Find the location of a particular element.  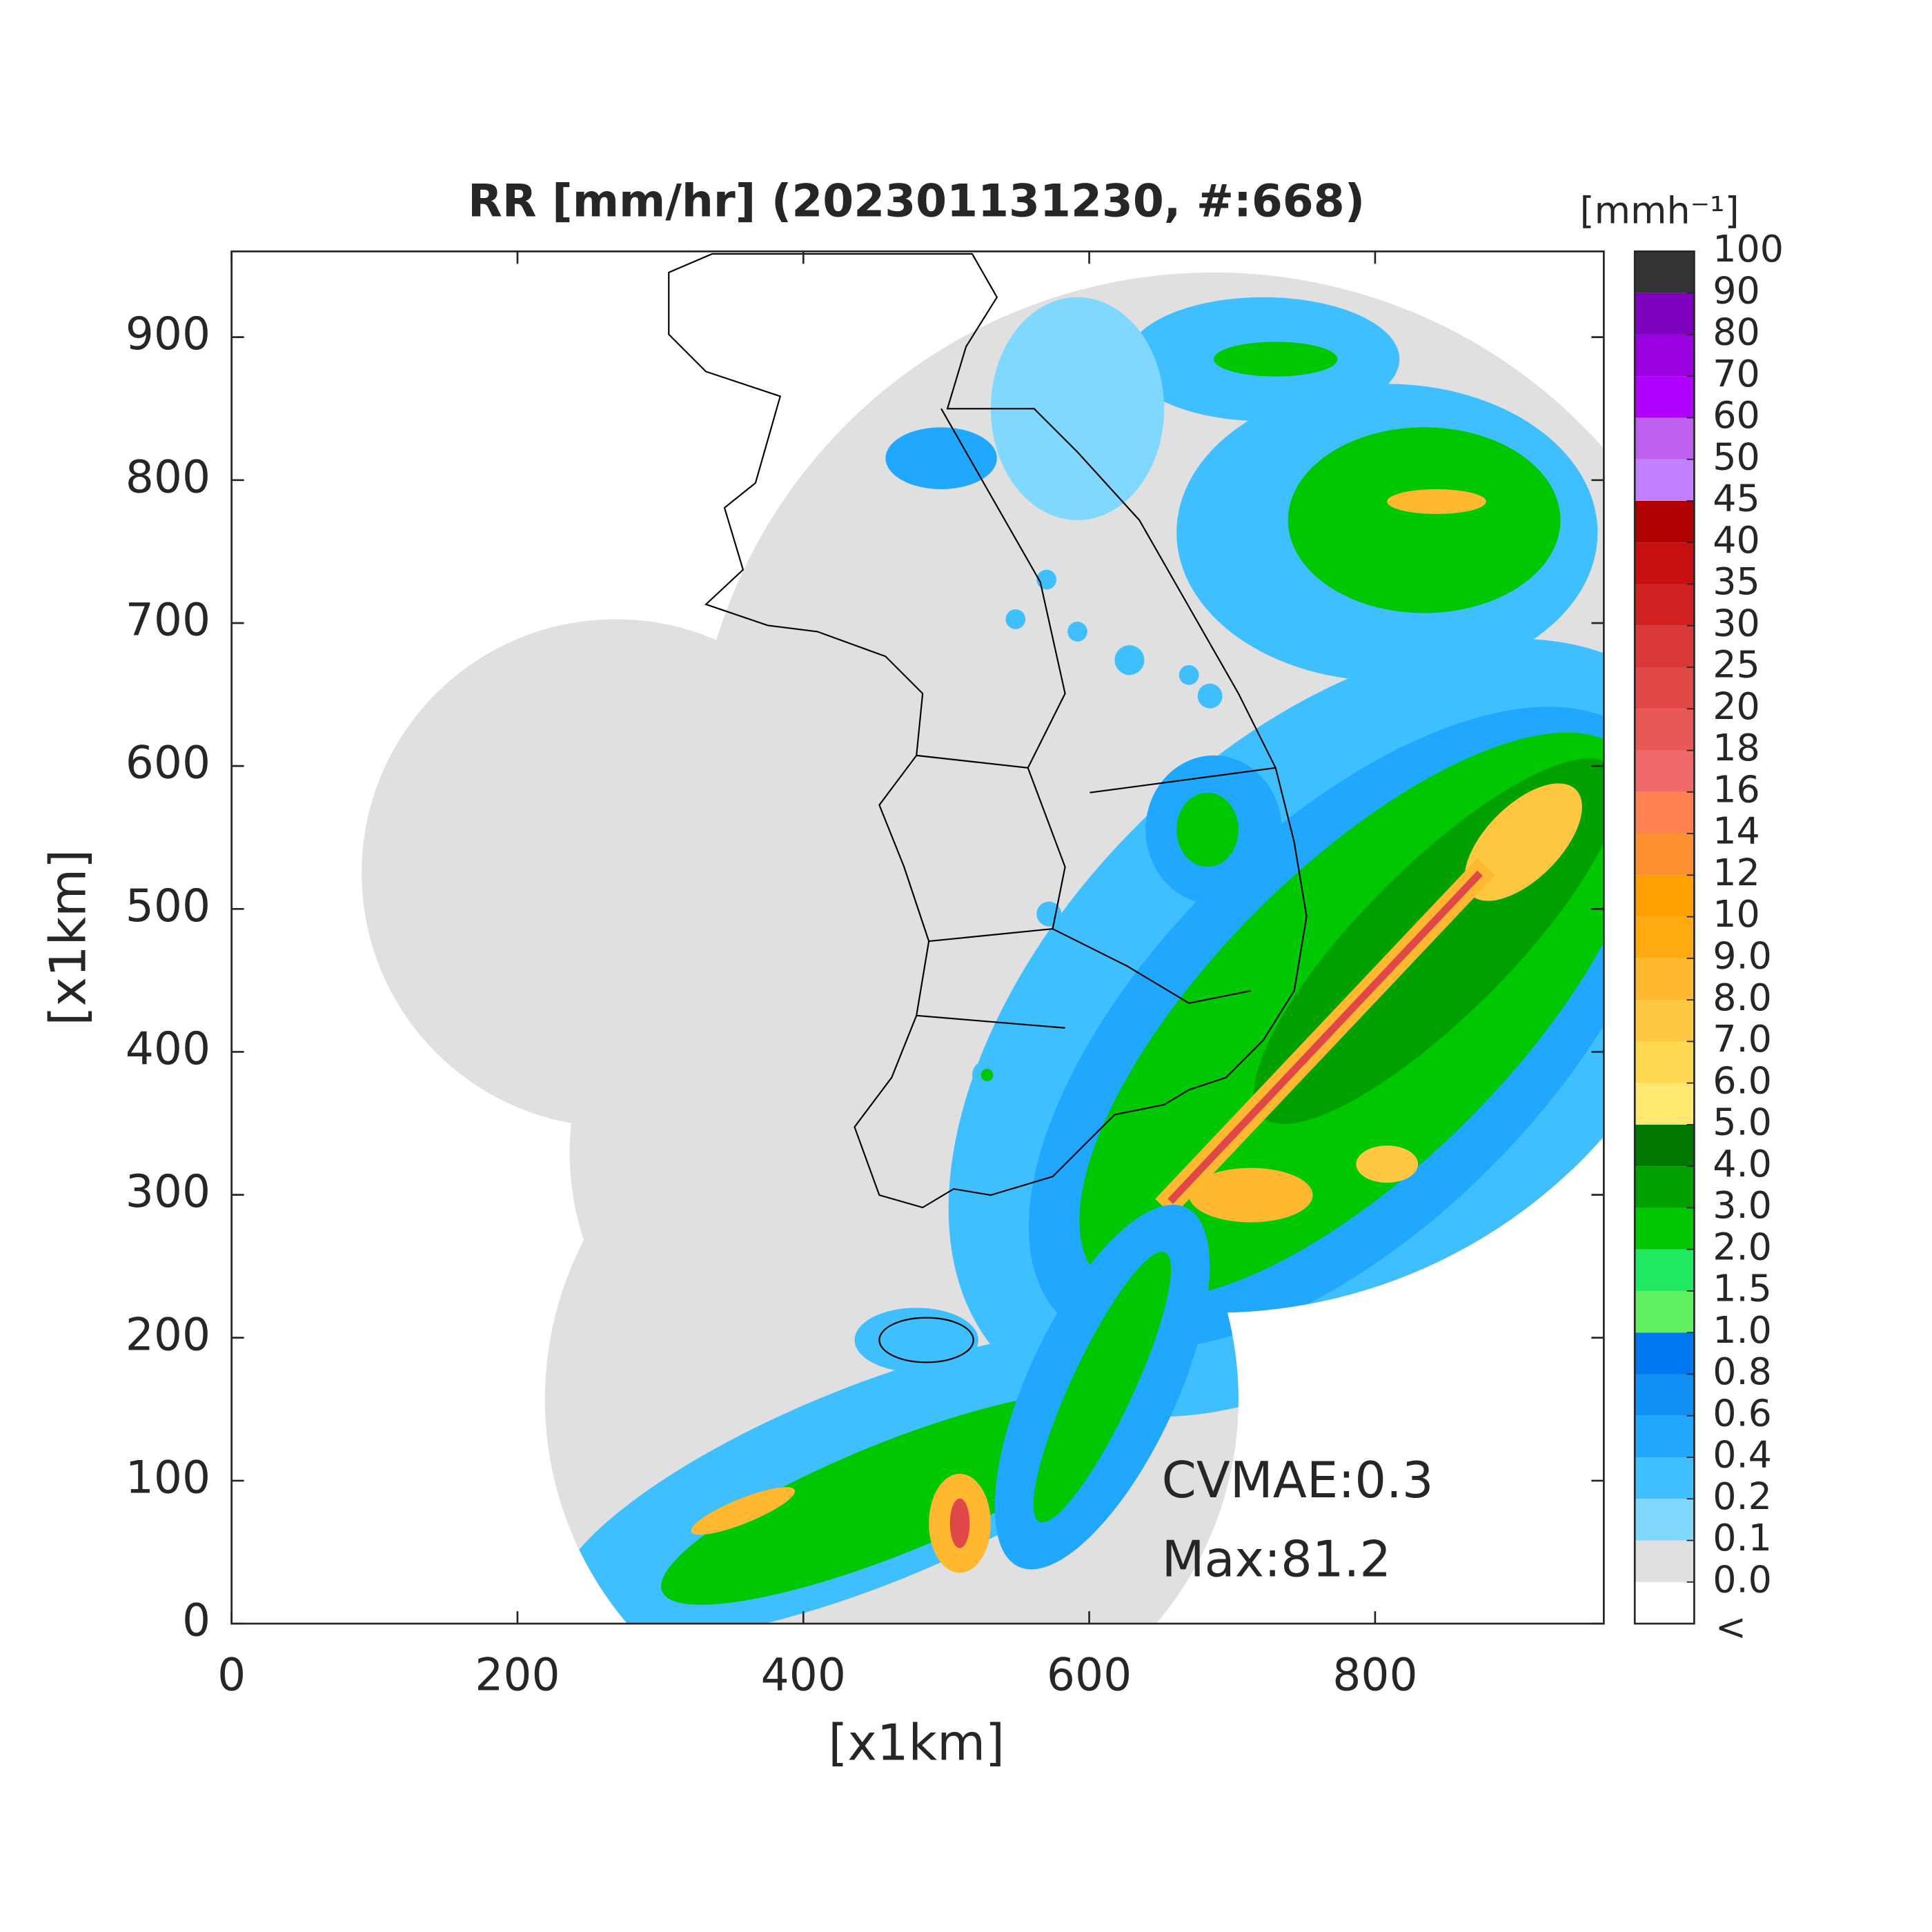

x-tick-label: 800 is located at coordinates (1374, 1676).